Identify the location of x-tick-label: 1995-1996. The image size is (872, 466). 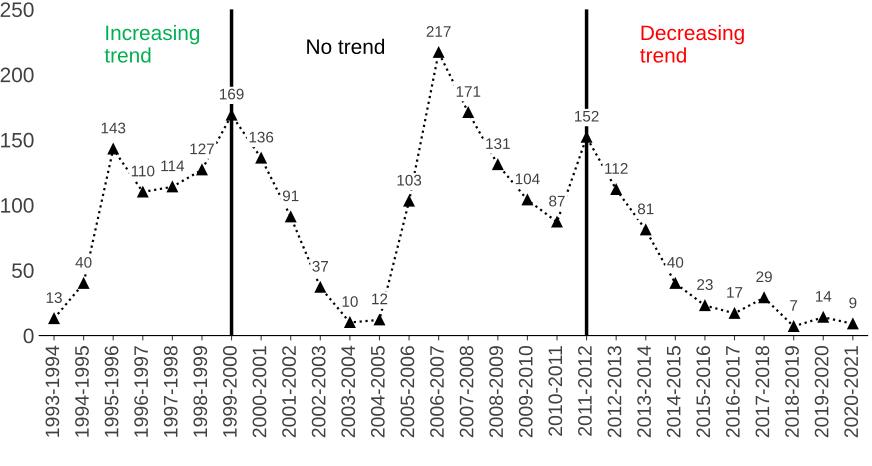
(111, 391).